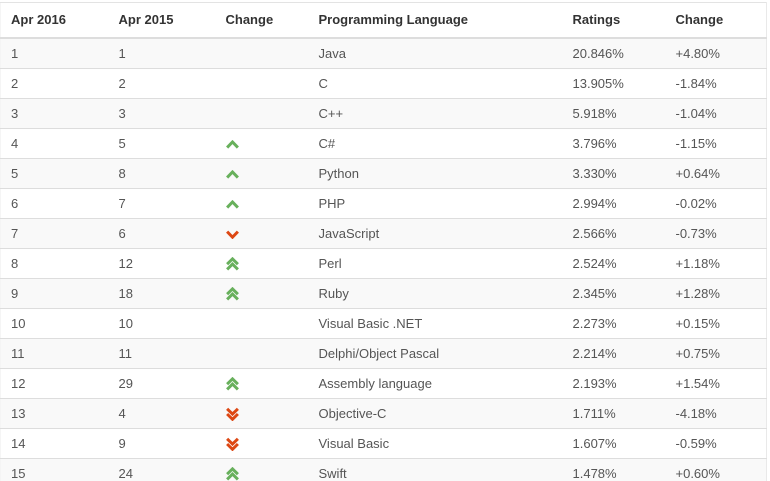 The width and height of the screenshot is (770, 481). I want to click on table-row: 6 7 PHP 2.994% -0.02%, so click(383, 203).